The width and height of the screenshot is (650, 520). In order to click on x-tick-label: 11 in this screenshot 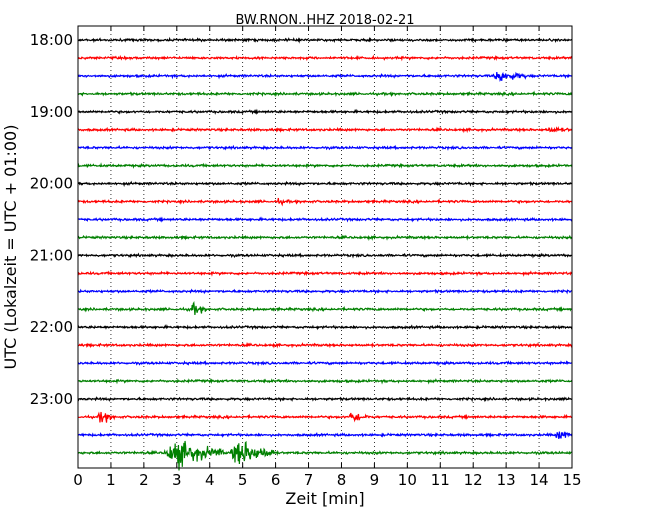, I will do `click(440, 480)`.